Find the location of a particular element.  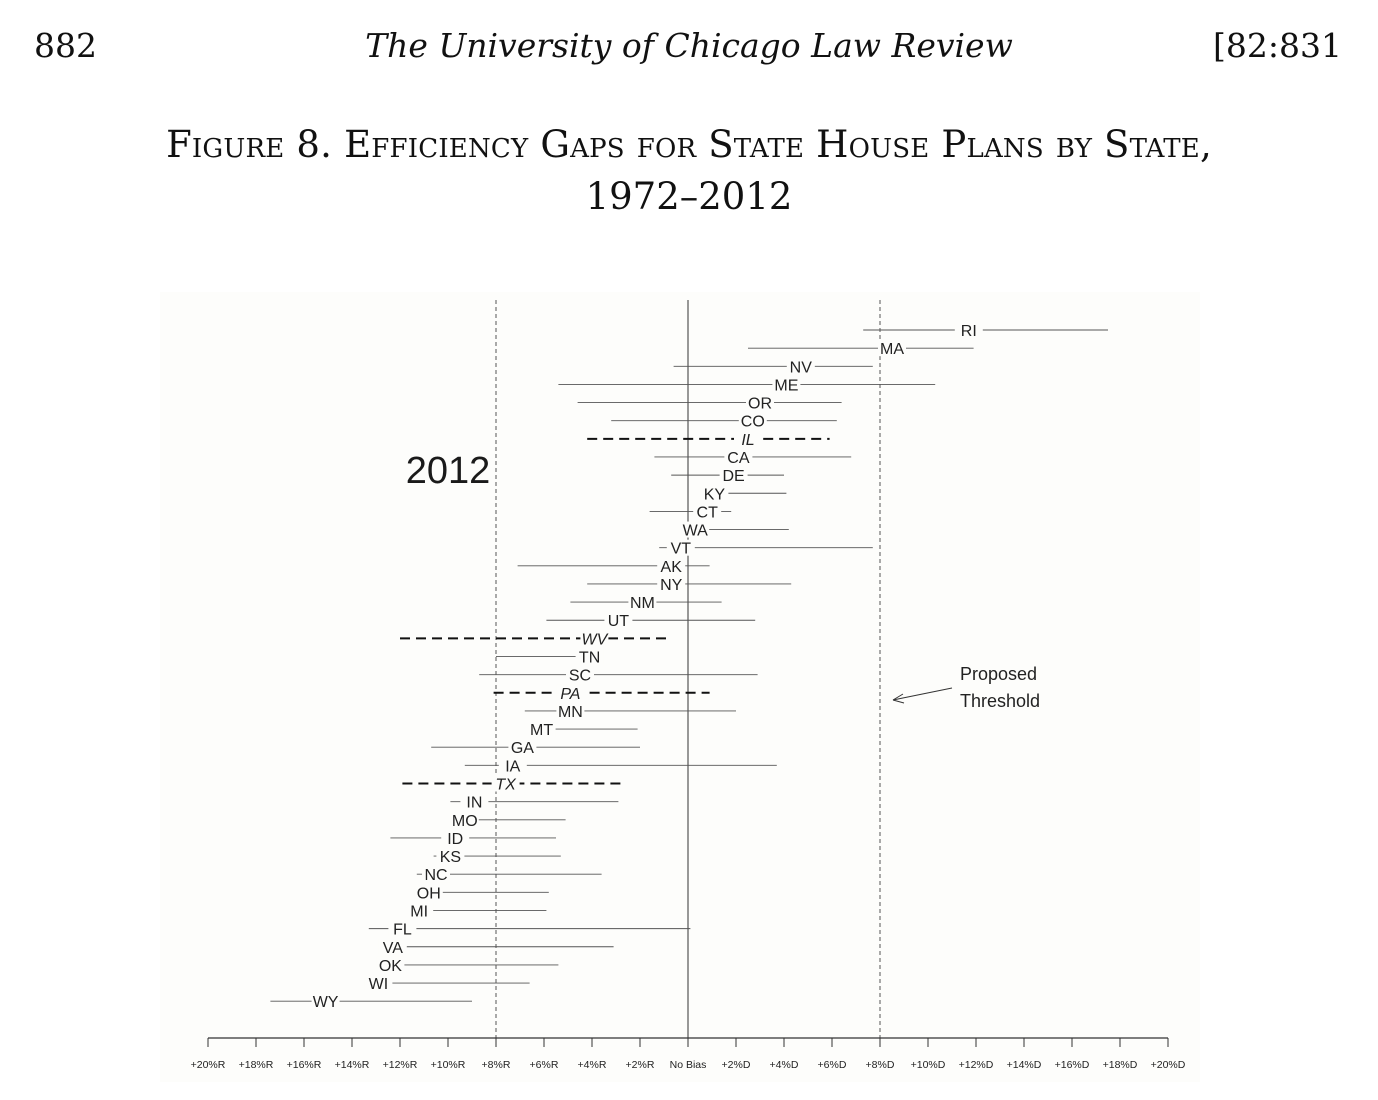

label-bg-il is located at coordinates (748, 438).